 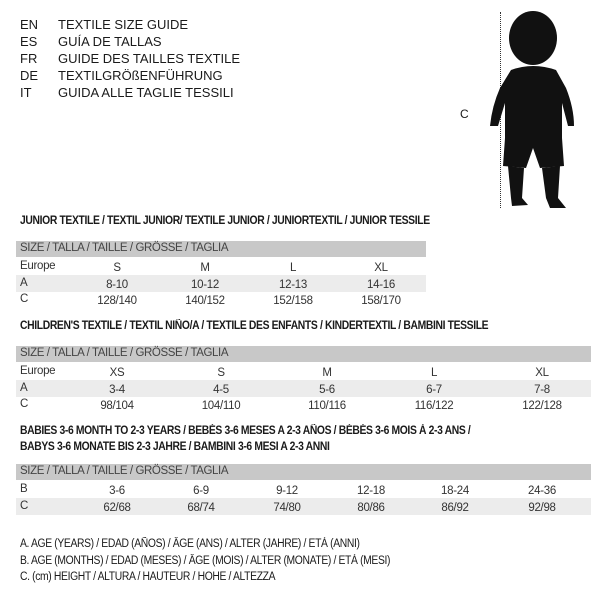 What do you see at coordinates (381, 301) in the screenshot?
I see `table-cell: 158/170` at bounding box center [381, 301].